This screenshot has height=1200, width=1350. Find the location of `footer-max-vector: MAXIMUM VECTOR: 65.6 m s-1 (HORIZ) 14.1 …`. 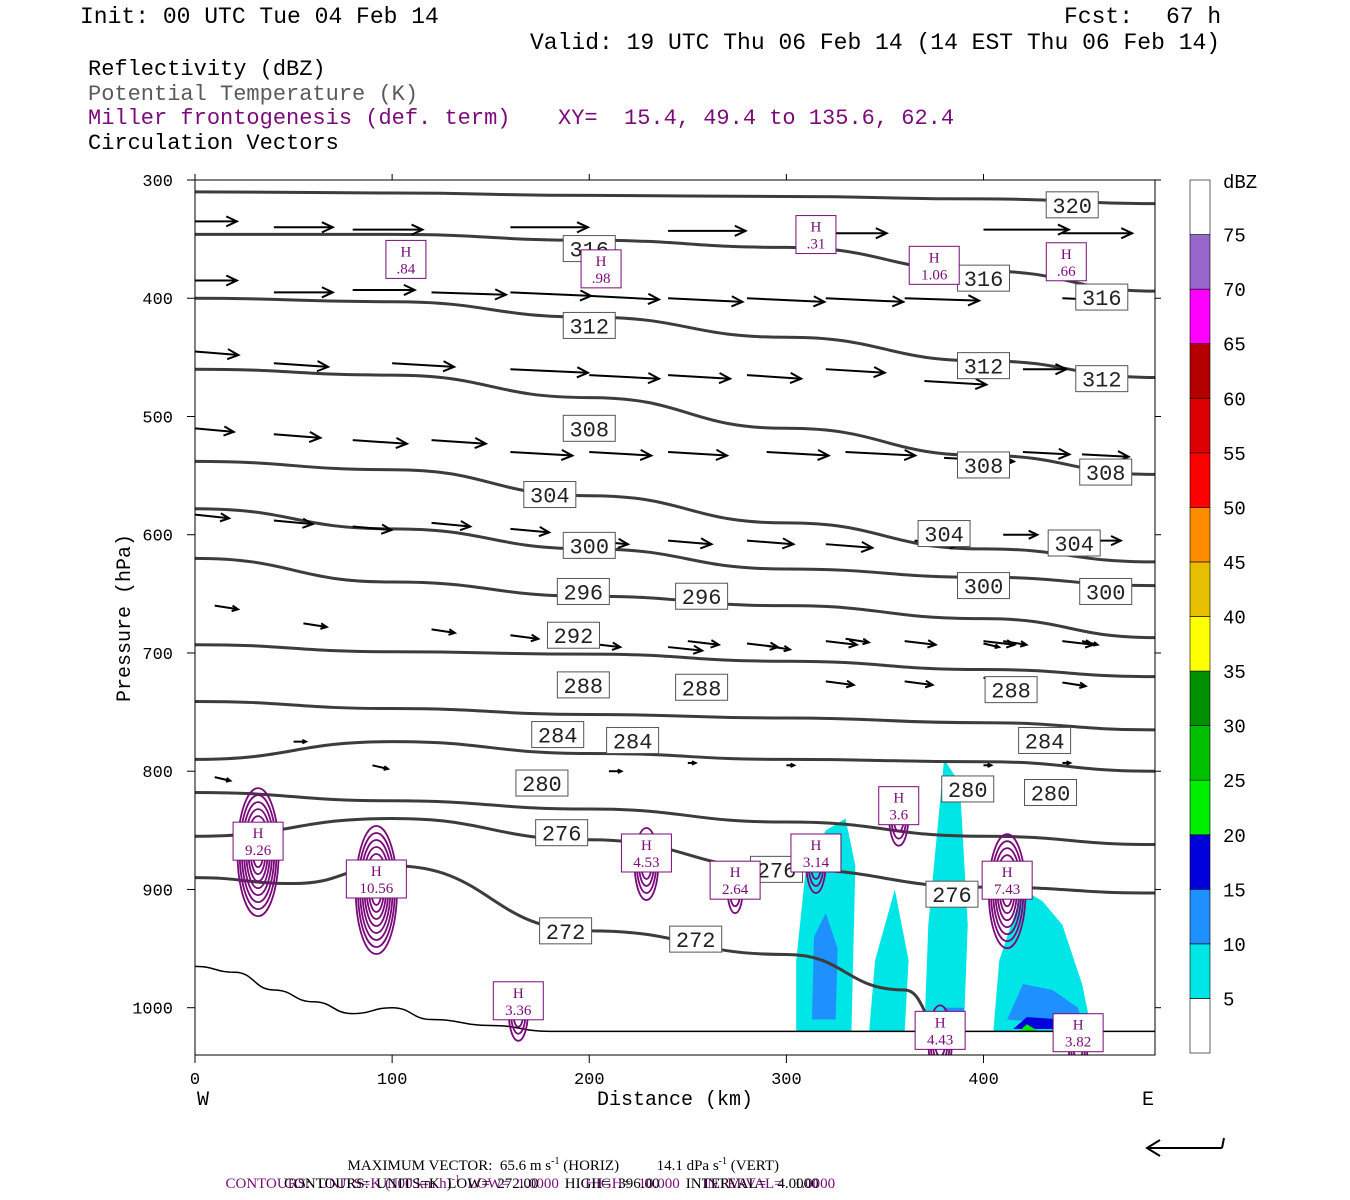

footer-max-vector: MAXIMUM VECTOR: 65.6 m s-1 (HORIZ) 14.1 … is located at coordinates (563, 1165).